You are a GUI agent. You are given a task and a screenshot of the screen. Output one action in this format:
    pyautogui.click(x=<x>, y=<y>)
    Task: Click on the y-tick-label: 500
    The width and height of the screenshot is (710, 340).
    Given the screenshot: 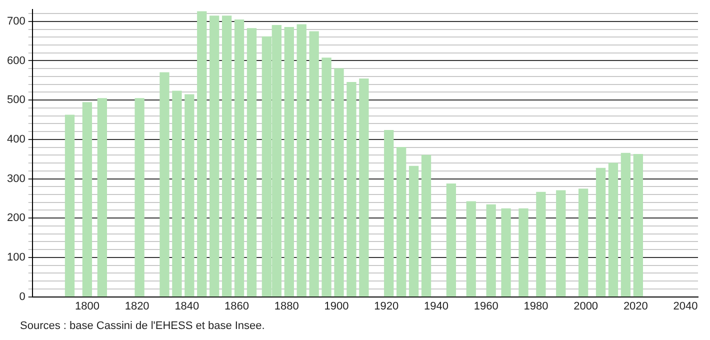 What is the action you would take?
    pyautogui.click(x=16, y=100)
    